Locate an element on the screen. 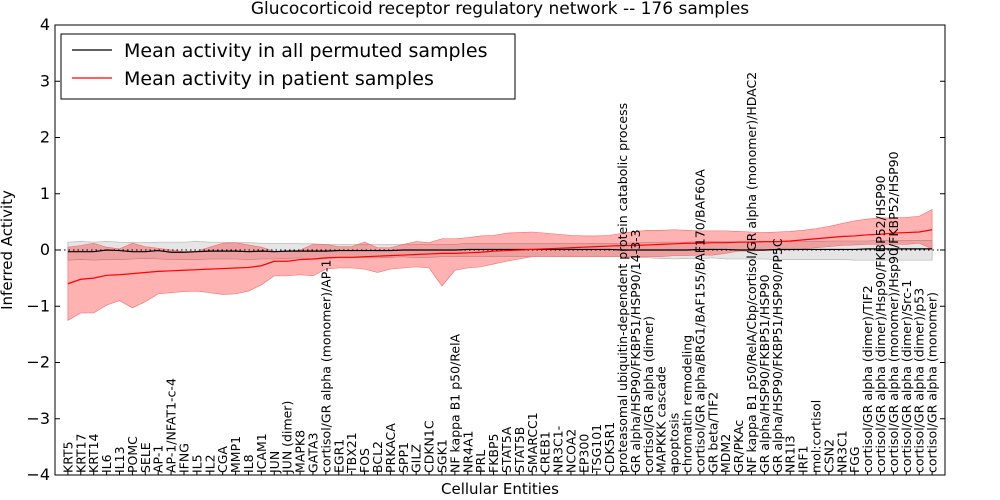  x-category-label: cortisol/GR alpha (monomer) is located at coordinates (932, 382).